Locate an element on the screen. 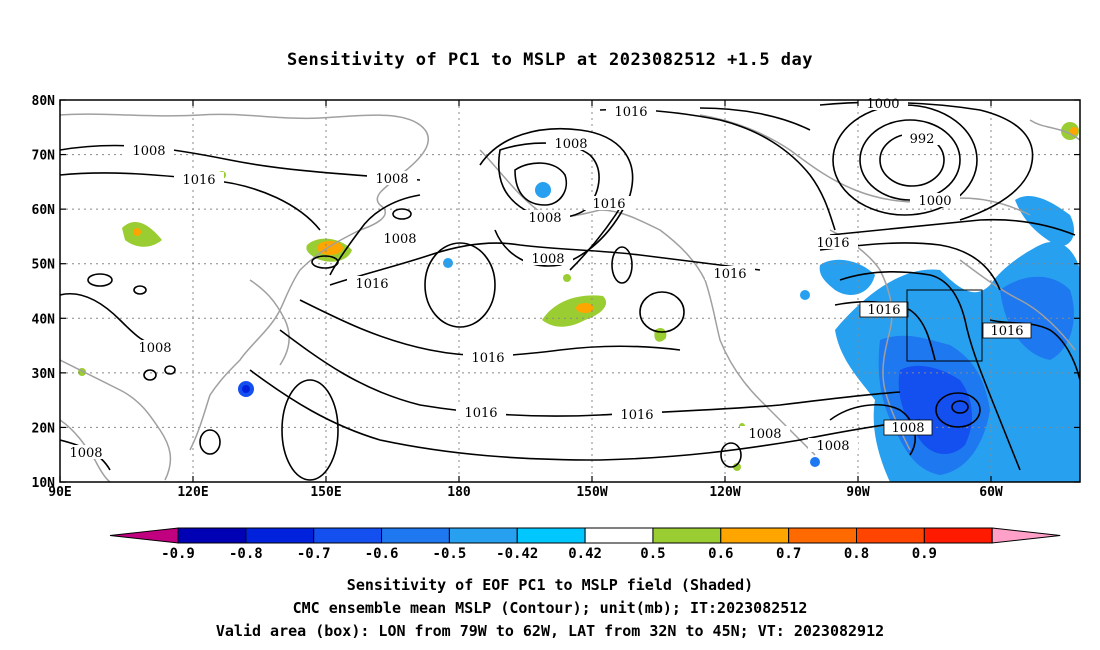 The image size is (1100, 650). colorbar-label: -0.9 is located at coordinates (178, 554).